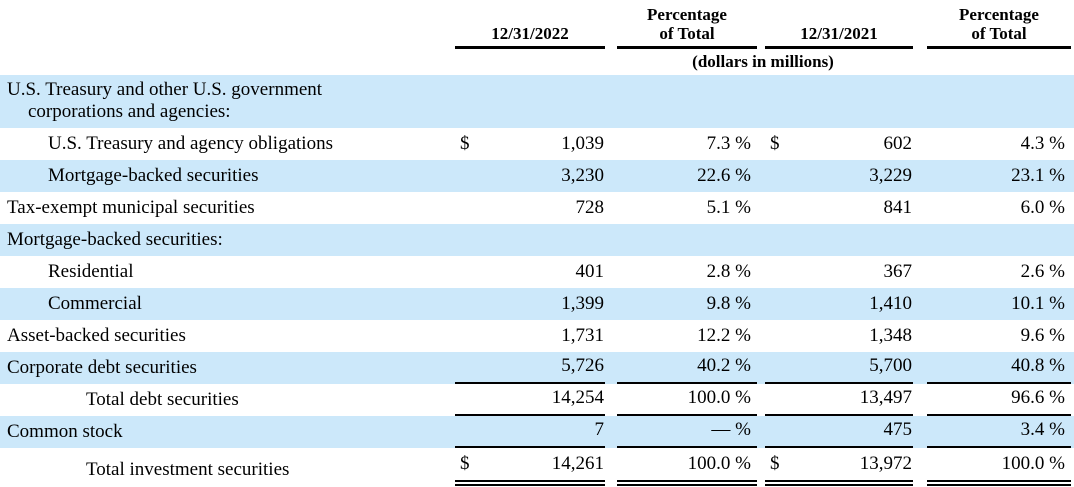 The height and width of the screenshot is (487, 1074). I want to click on percent-cell-2021: 2.6 %, so click(999, 272).